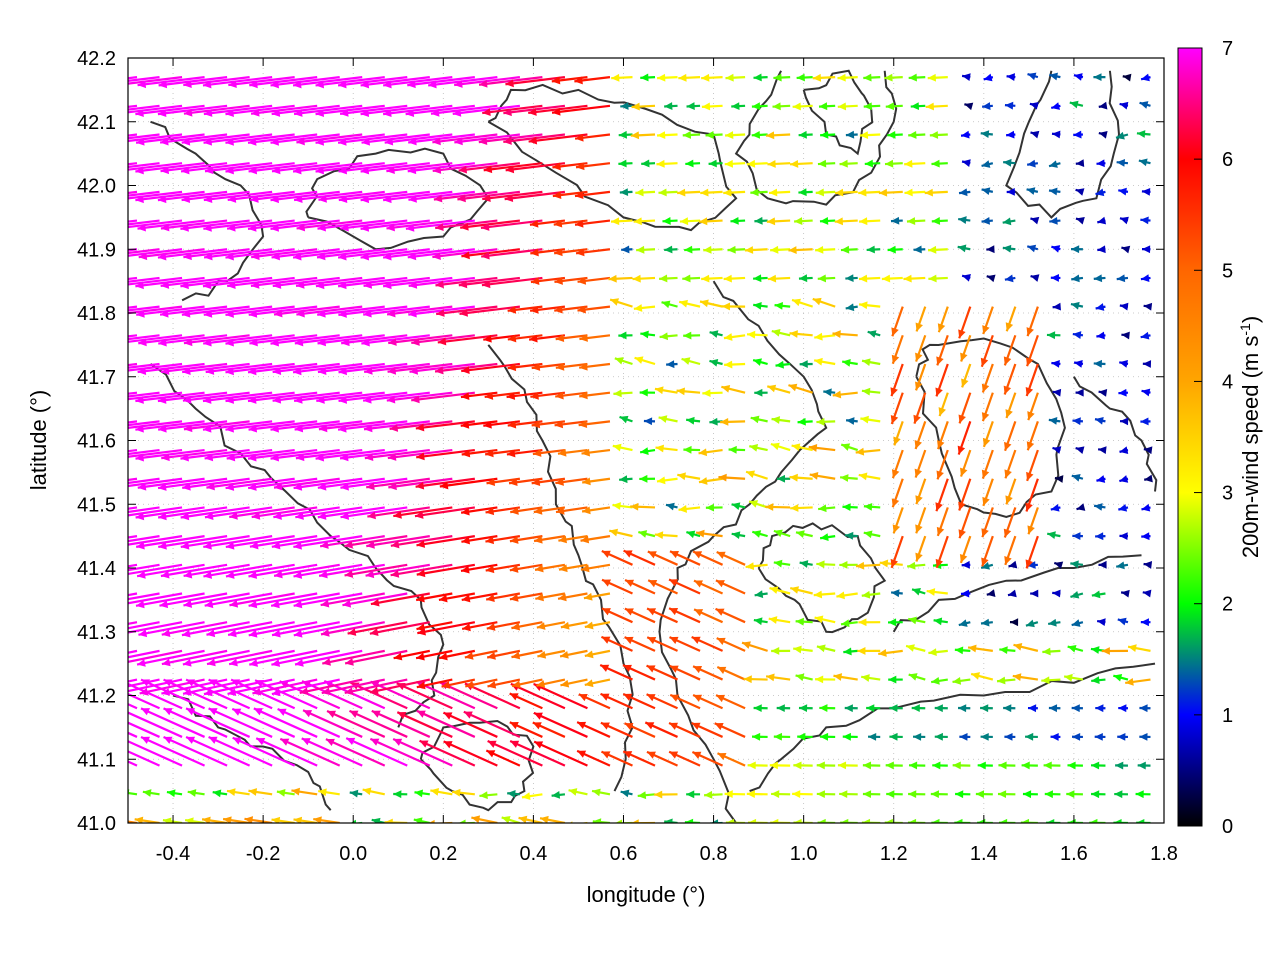  Describe the element at coordinates (173, 854) in the screenshot. I see `x-tick-label: -0.4` at that location.